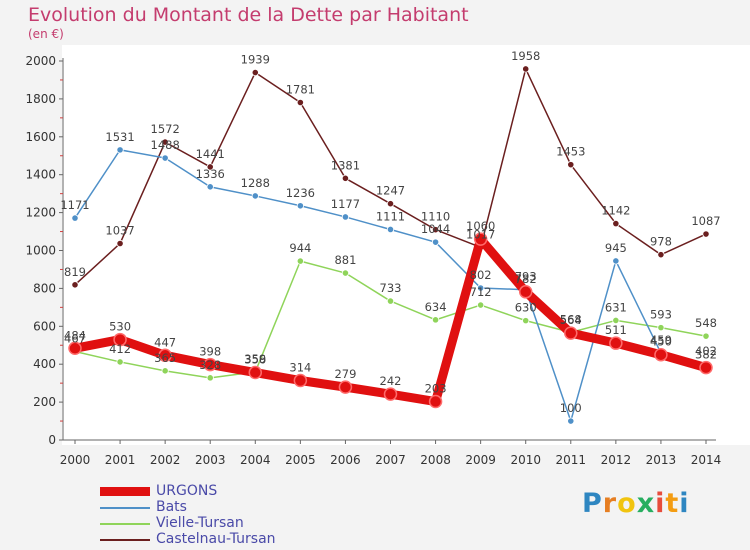 This screenshot has width=750, height=550. What do you see at coordinates (526, 277) in the screenshot?
I see `data-label-bats: 793` at bounding box center [526, 277].